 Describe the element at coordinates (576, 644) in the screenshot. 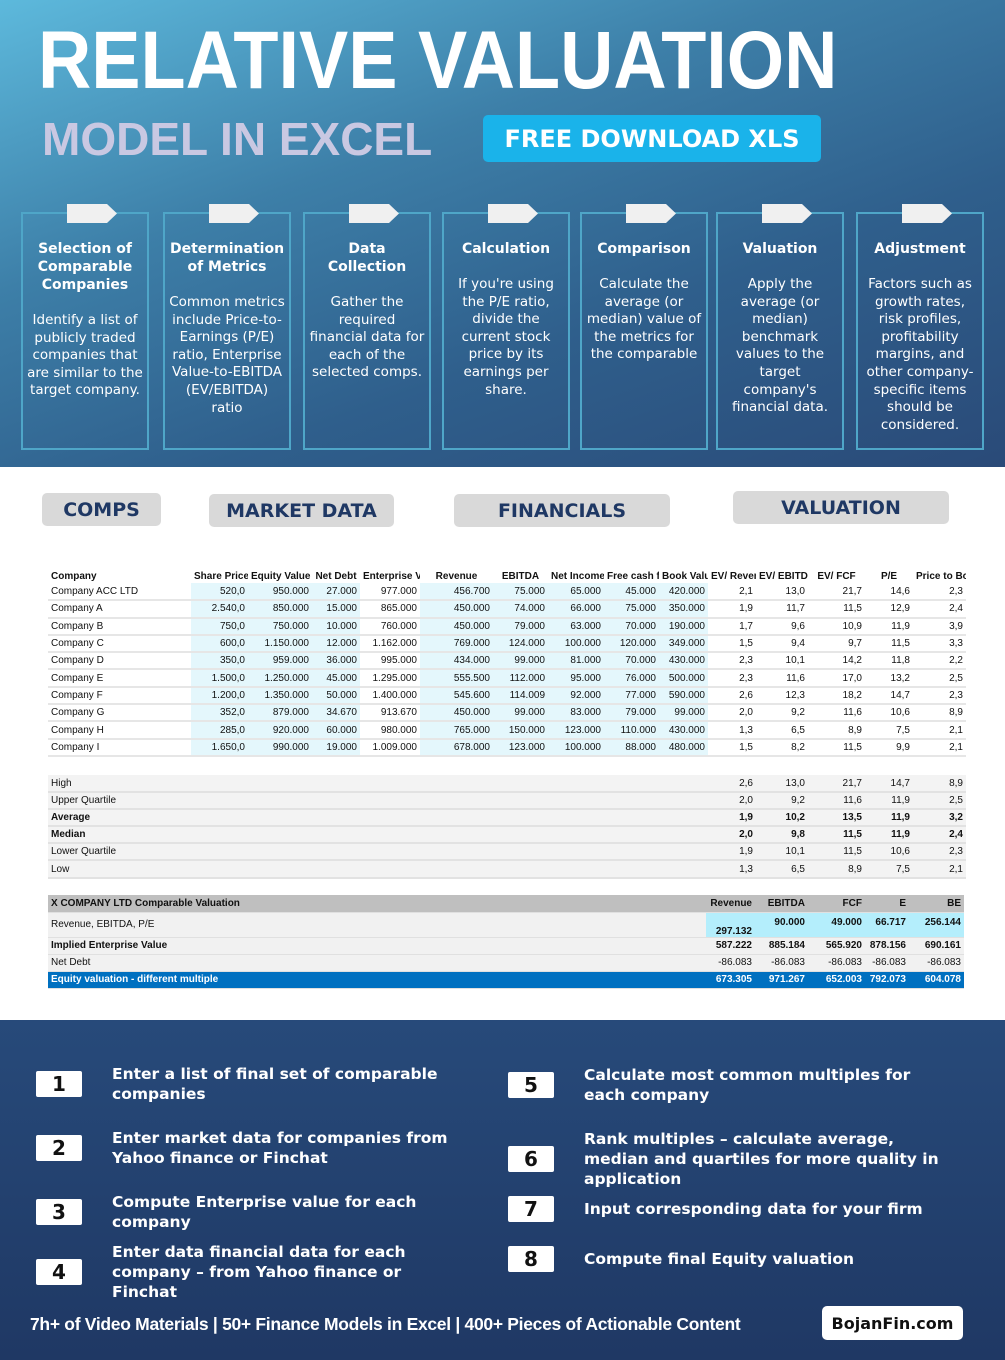

I see `table-cell: 100.000` at that location.